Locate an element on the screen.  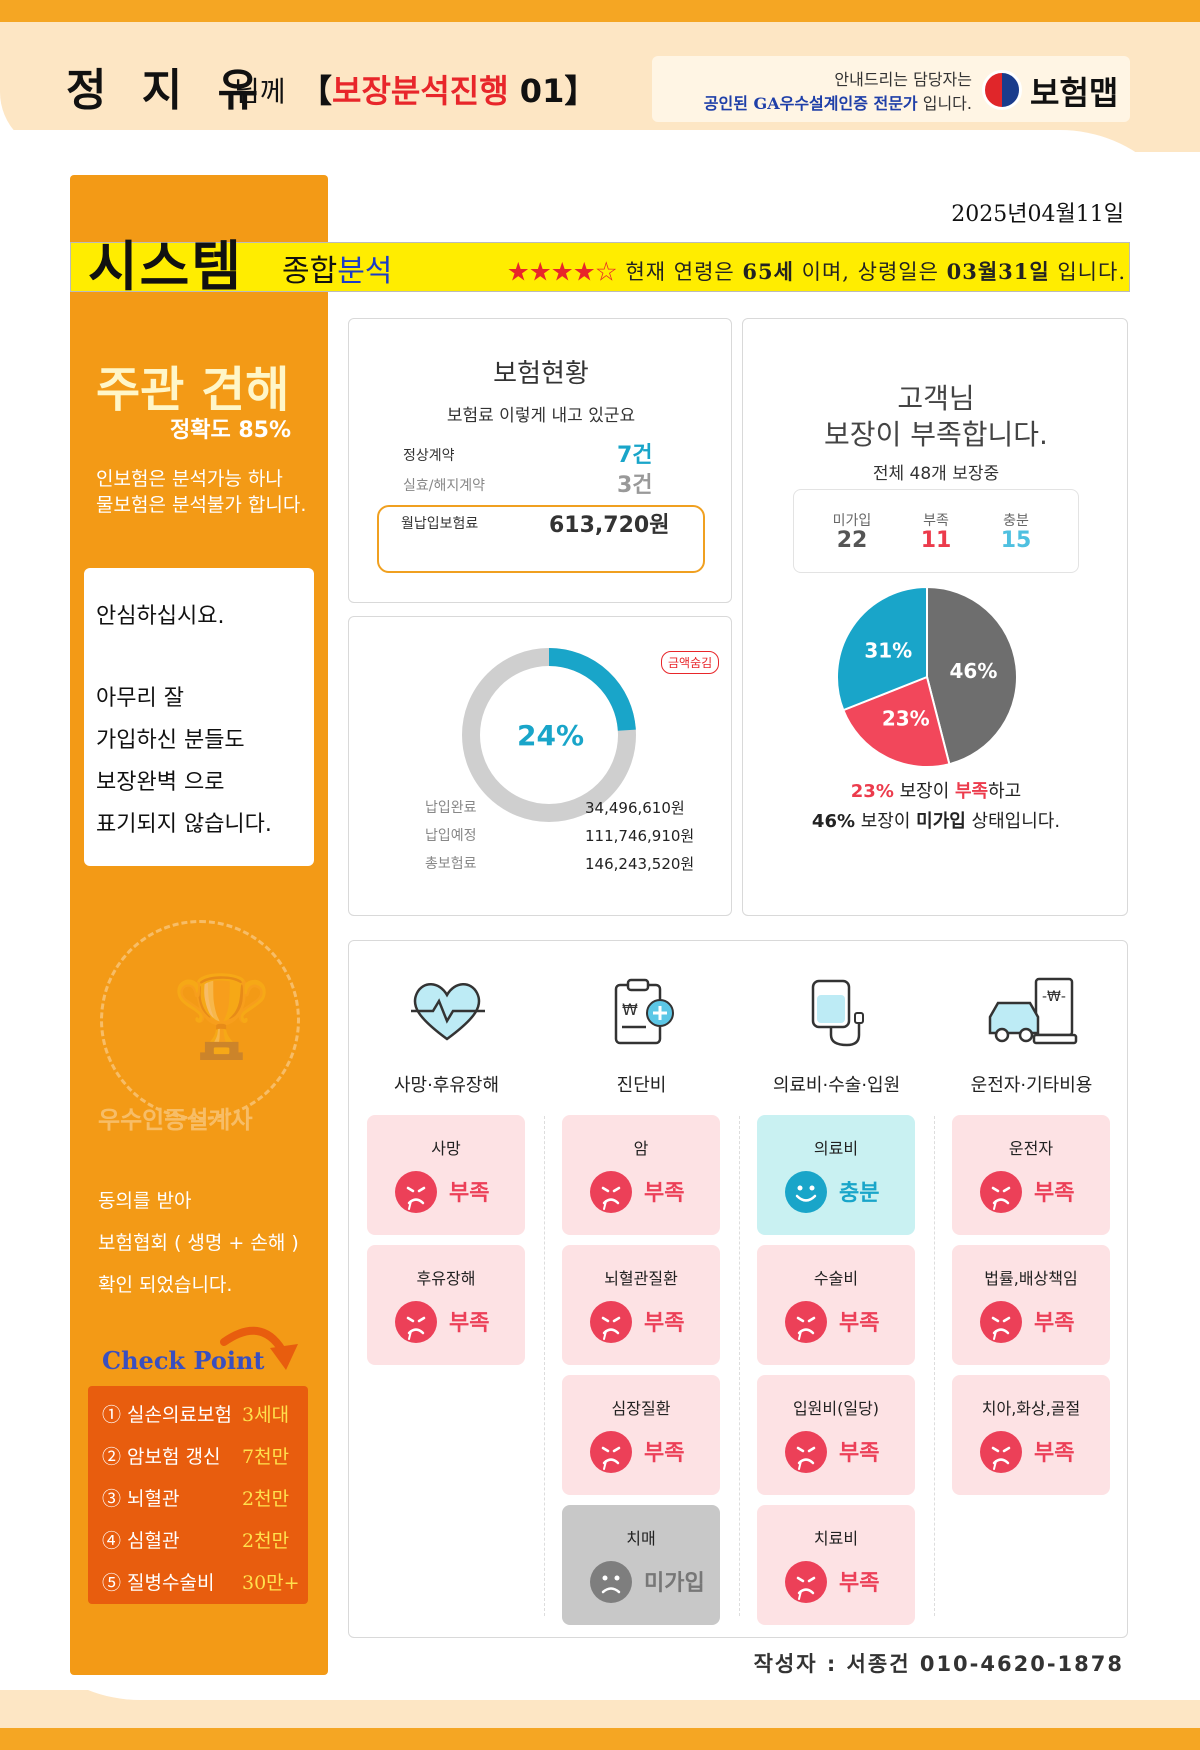
report-date: 2025년04월11일 is located at coordinates (1037, 214).